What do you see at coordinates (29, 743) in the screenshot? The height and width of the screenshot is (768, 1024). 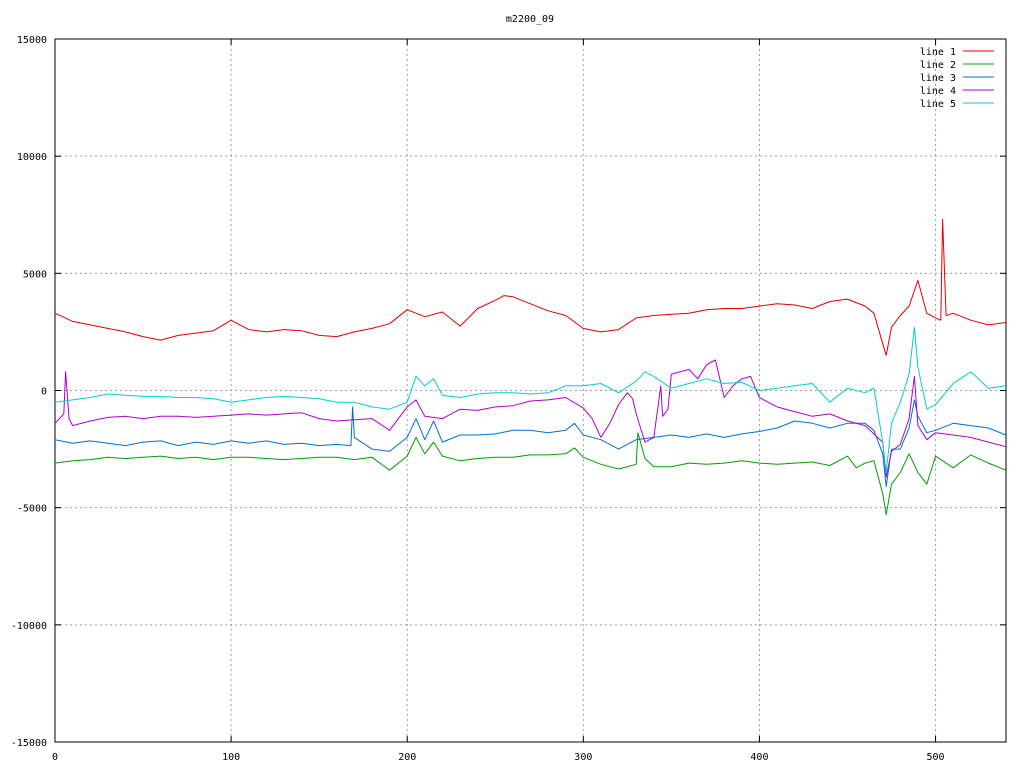 I see `y-tick-label: -15000` at bounding box center [29, 743].